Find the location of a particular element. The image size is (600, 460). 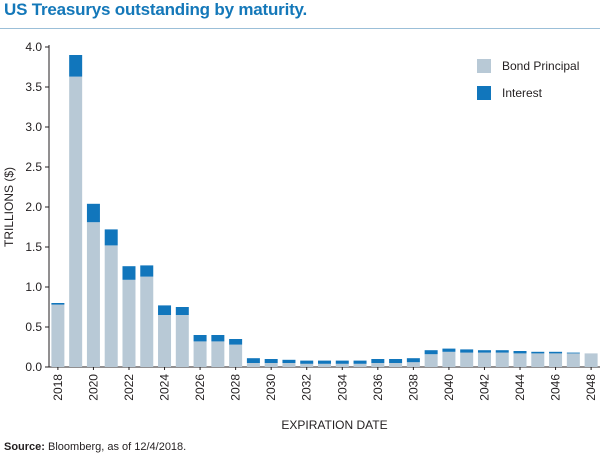

legend-swatch-interest is located at coordinates (484, 92).